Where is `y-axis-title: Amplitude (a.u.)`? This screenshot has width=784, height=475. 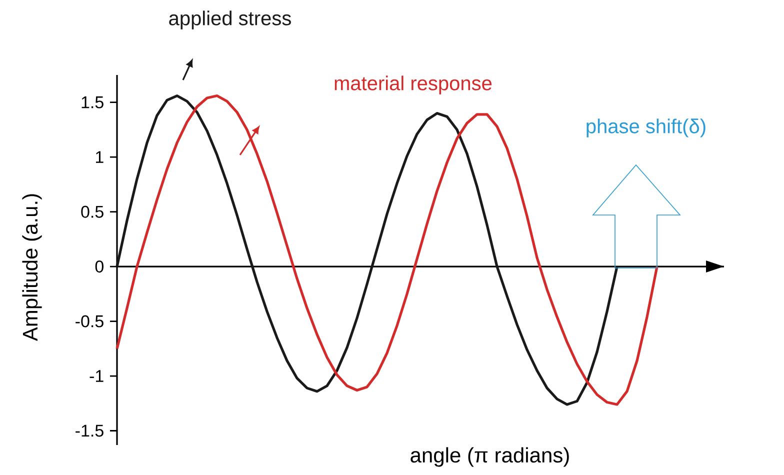
y-axis-title: Amplitude (a.u.) is located at coordinates (32, 268).